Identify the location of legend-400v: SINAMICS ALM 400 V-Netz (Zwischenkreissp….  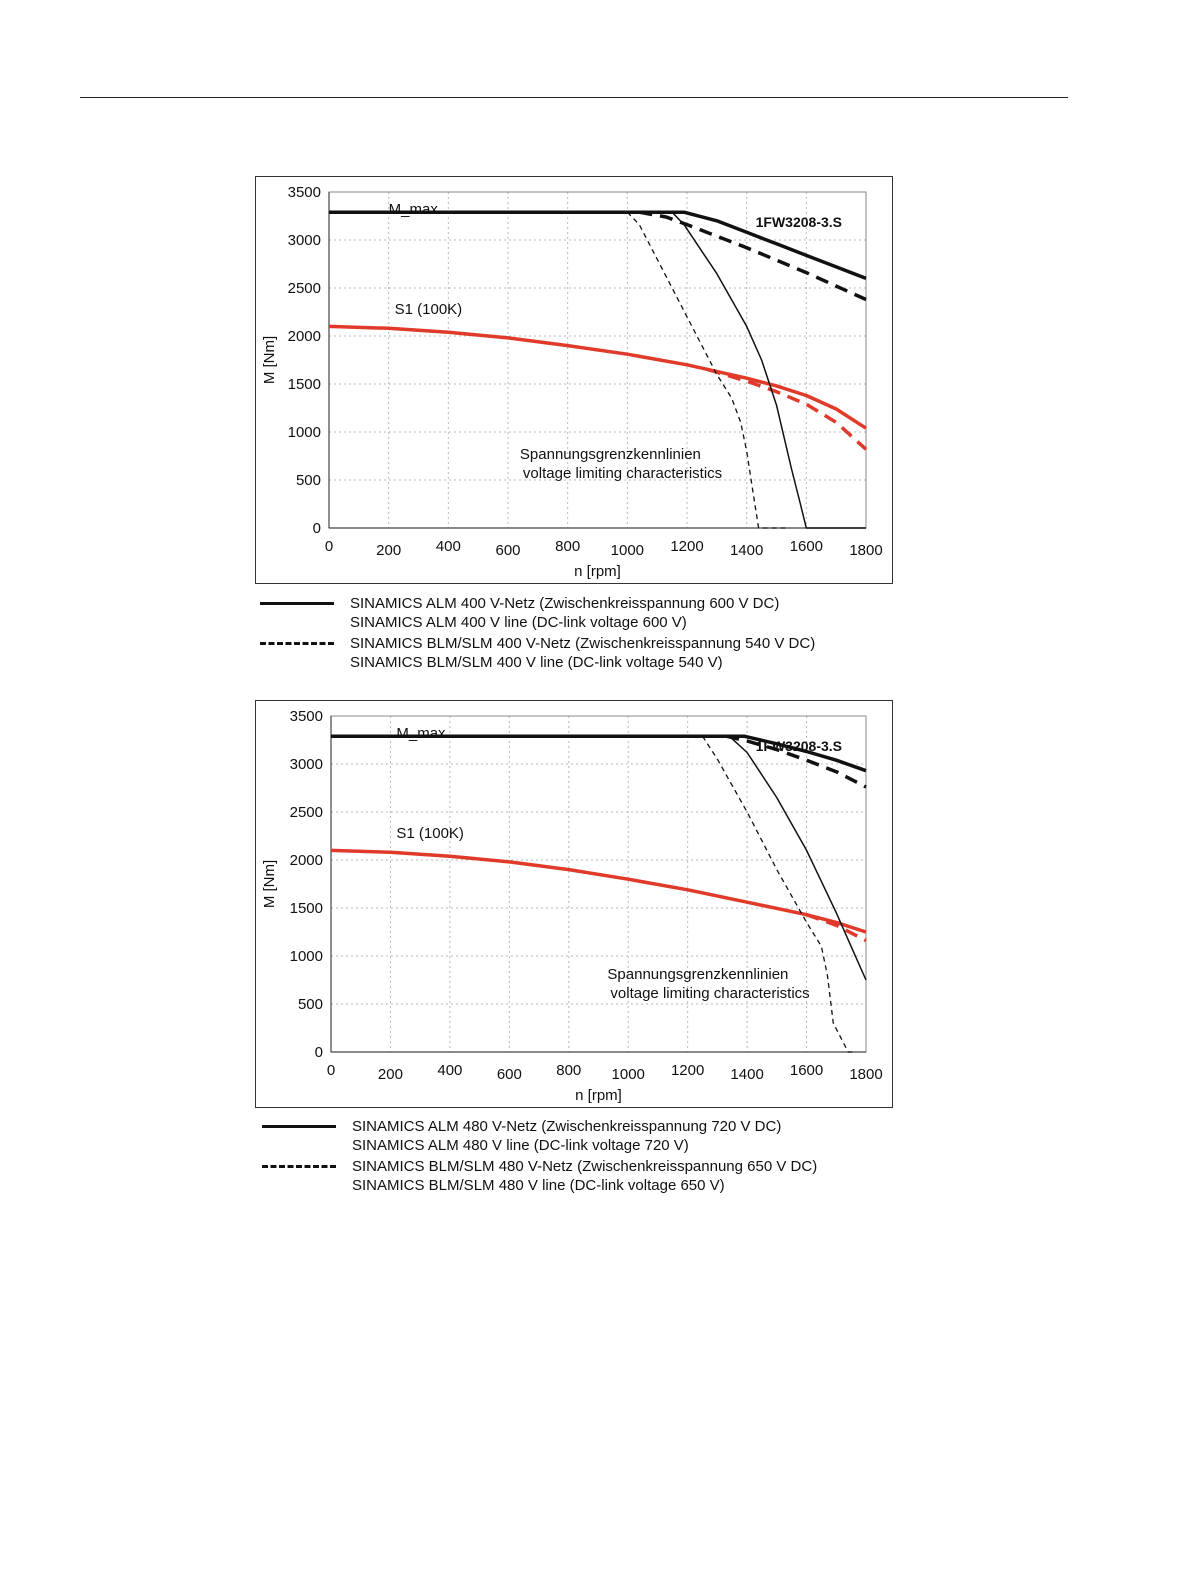
(568, 634).